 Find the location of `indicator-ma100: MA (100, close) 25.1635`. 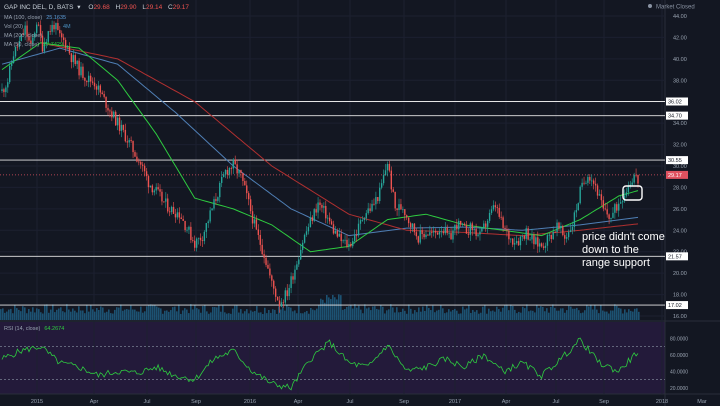

indicator-ma100: MA (100, close) 25.1635 is located at coordinates (35, 18).